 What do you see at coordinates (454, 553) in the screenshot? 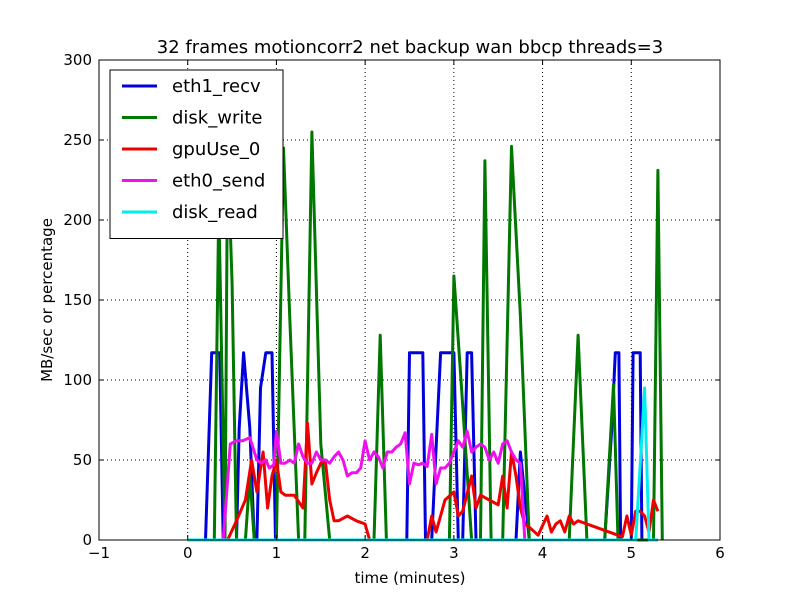
I see `x-tick-label: 3` at bounding box center [454, 553].